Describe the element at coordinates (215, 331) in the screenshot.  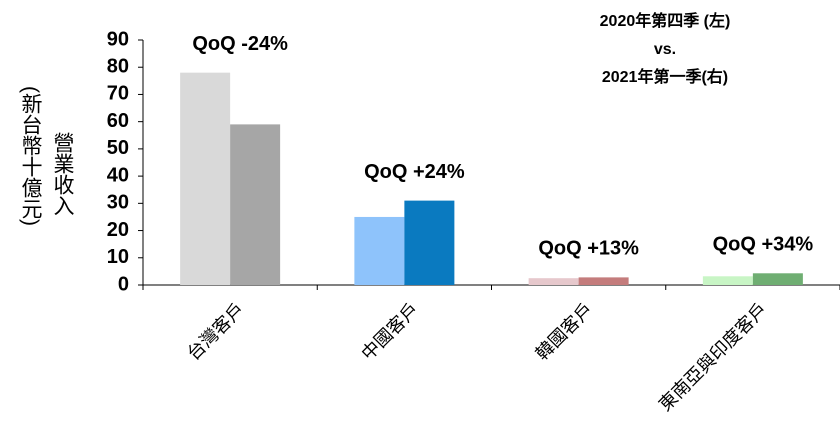
I see `x-tick-label: 台灣客戶` at that location.